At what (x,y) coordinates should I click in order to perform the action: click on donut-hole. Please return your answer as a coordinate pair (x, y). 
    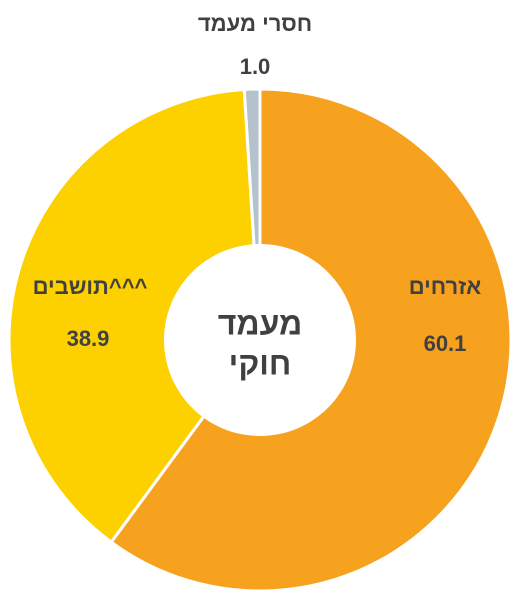
    Looking at the image, I should click on (260, 340).